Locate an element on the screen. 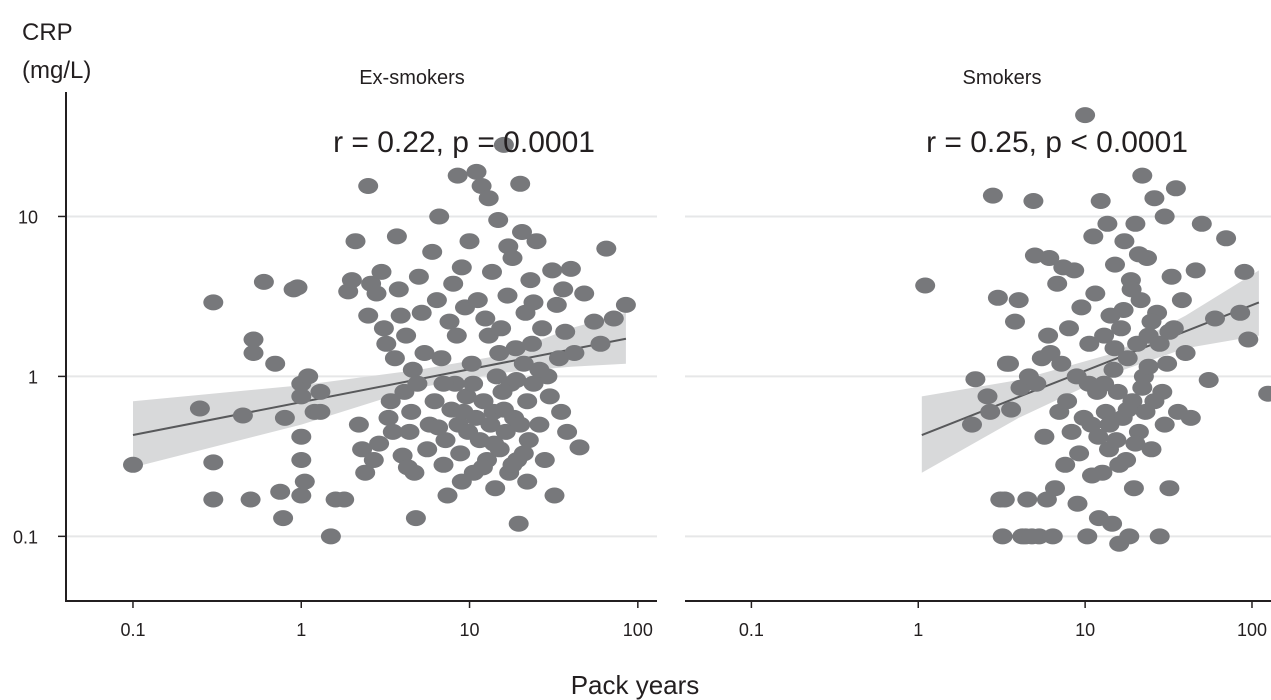 This screenshot has height=700, width=1271. y-tick-label: 1 is located at coordinates (33, 377).